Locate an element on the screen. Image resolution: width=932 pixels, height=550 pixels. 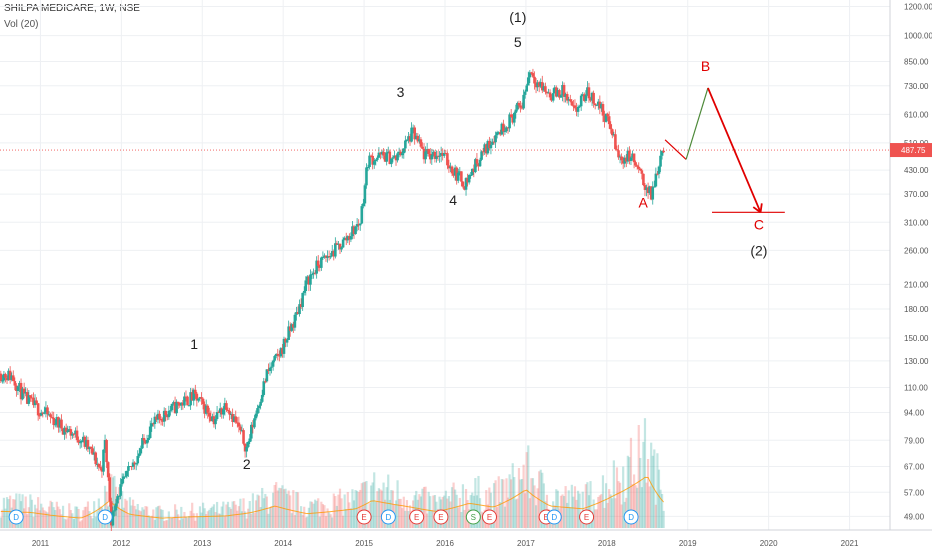
current-price-tag is located at coordinates (911, 150).